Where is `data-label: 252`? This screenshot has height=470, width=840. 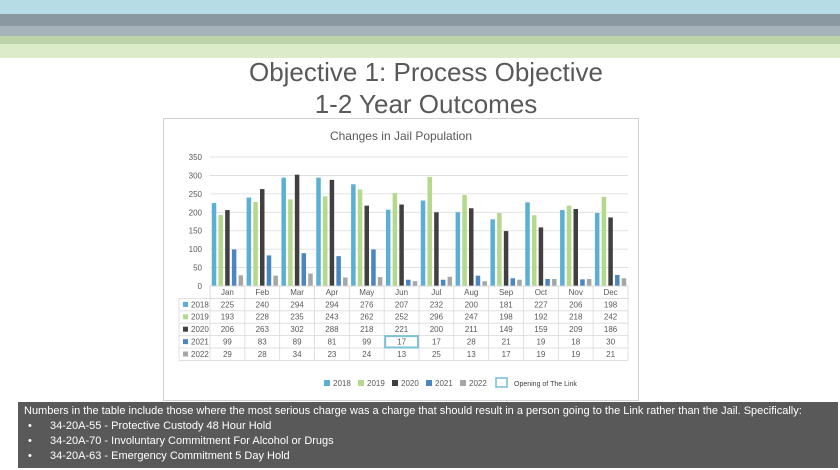 data-label: 252 is located at coordinates (402, 317).